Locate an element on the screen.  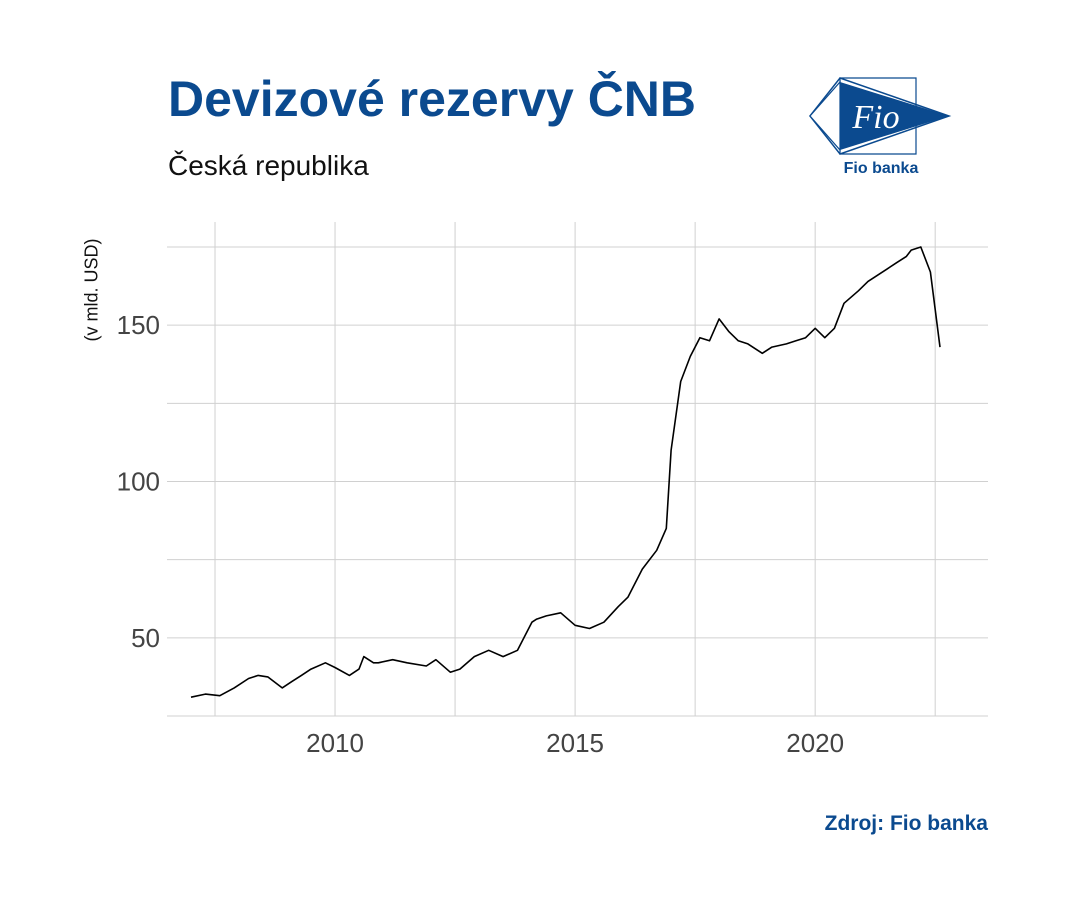
logo-caption: Fio banka is located at coordinates (881, 168).